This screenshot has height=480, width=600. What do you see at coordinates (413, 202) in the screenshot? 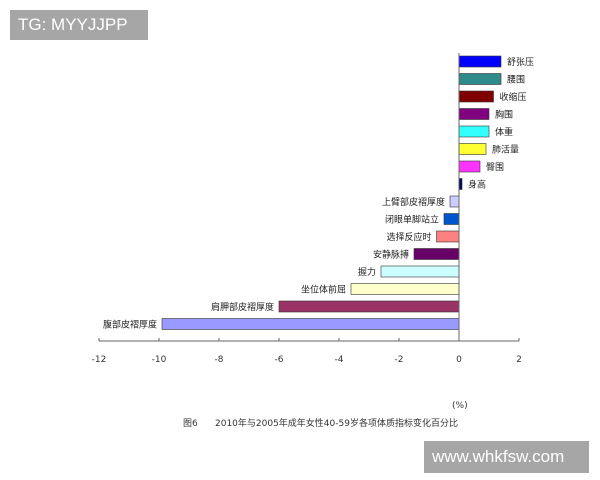
I see `bar-label: 上臂部皮褶厚度` at bounding box center [413, 202].